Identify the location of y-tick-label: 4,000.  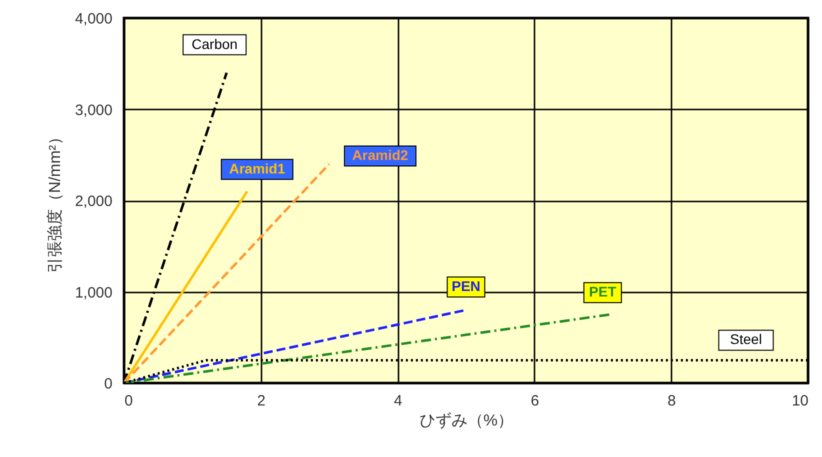
(93, 19).